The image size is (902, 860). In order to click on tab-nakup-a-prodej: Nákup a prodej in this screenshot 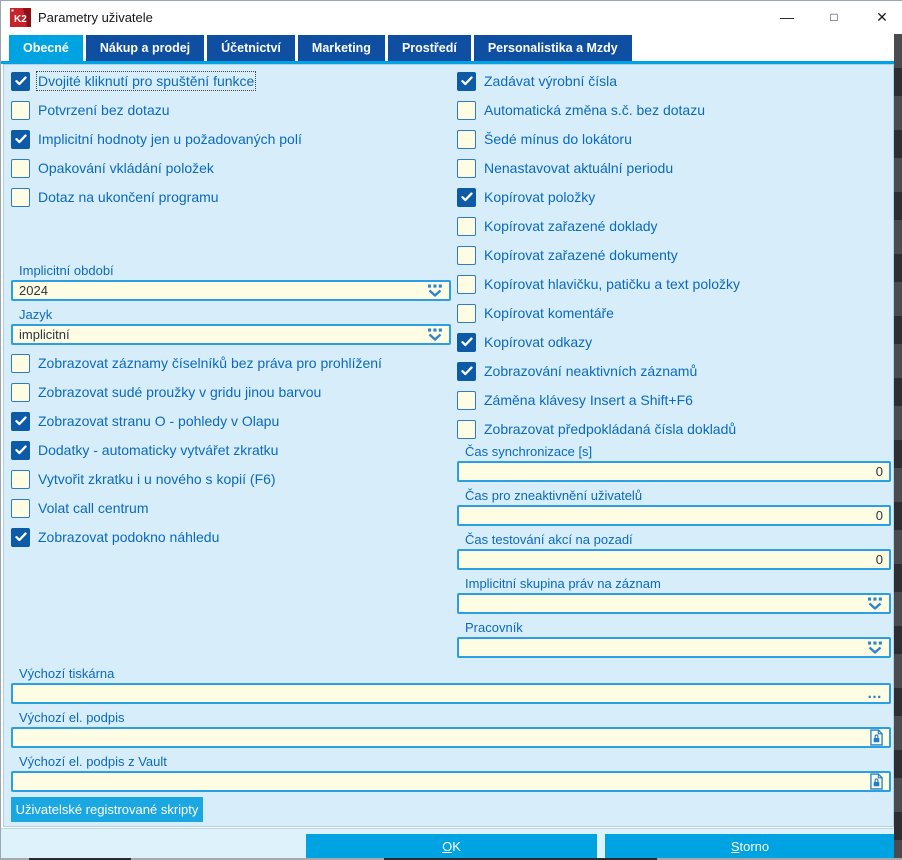, I will do `click(145, 48)`.